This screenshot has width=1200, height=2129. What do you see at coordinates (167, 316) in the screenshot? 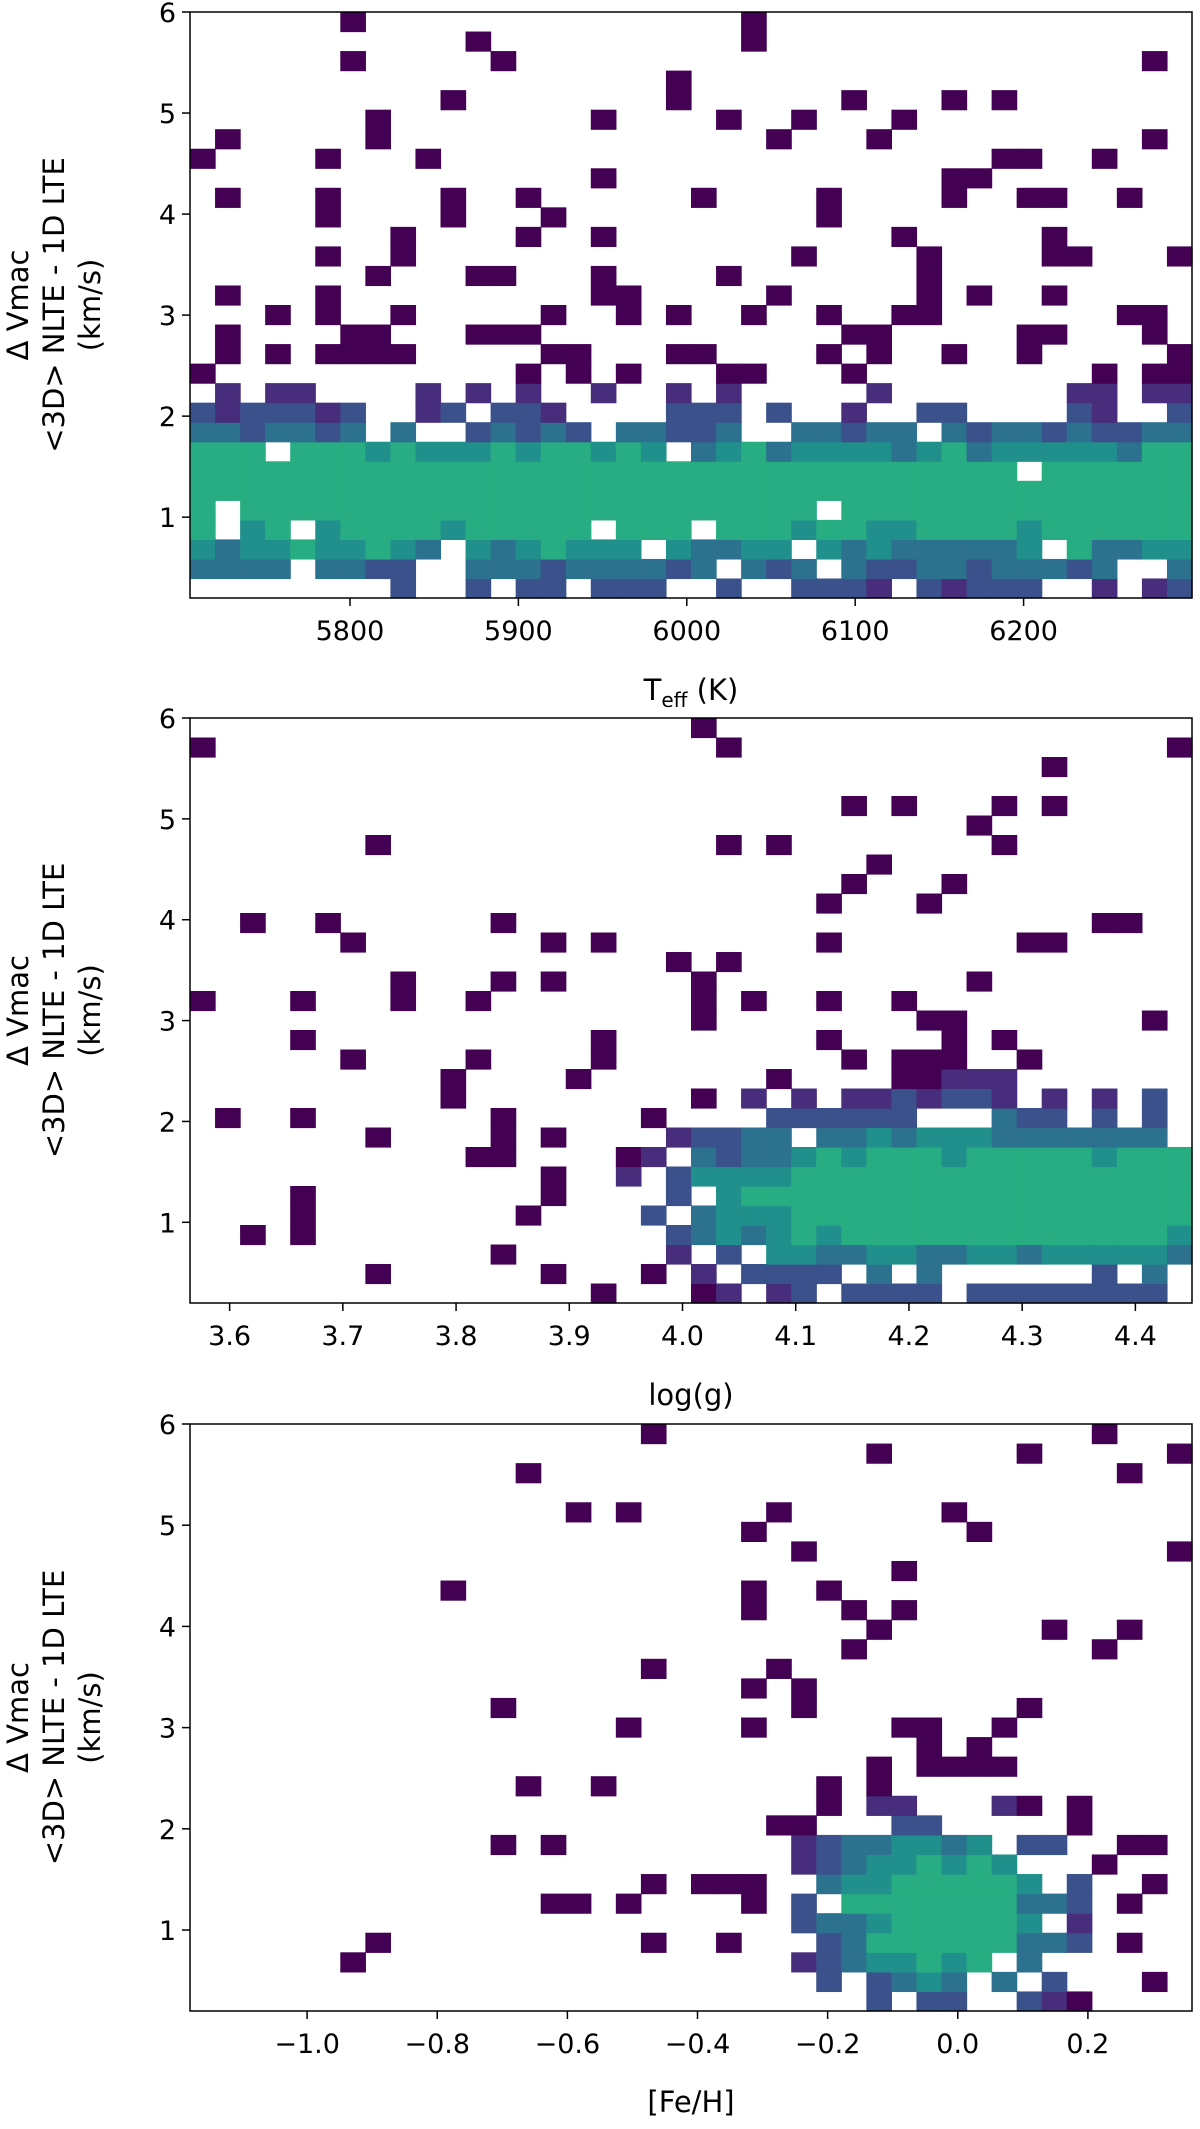
I see `y-tick-label: 3` at bounding box center [167, 316].